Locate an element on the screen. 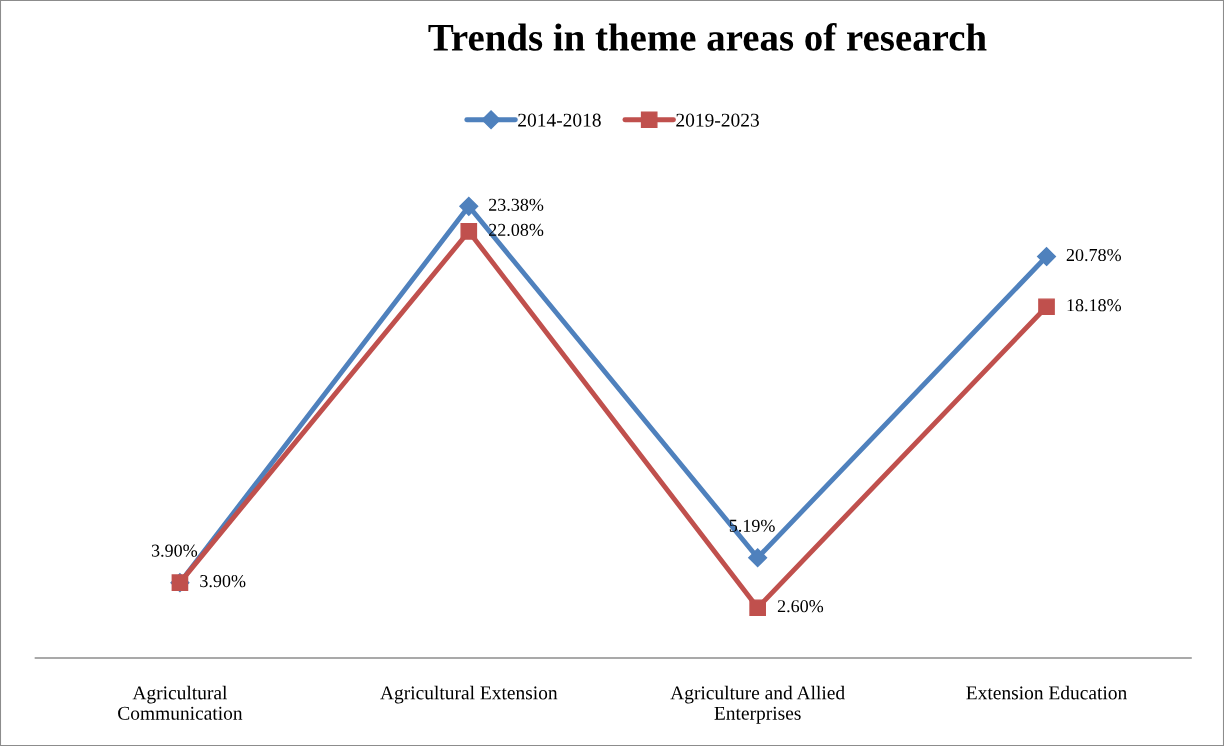 The image size is (1224, 746). data-label: 20.78% is located at coordinates (1094, 255).